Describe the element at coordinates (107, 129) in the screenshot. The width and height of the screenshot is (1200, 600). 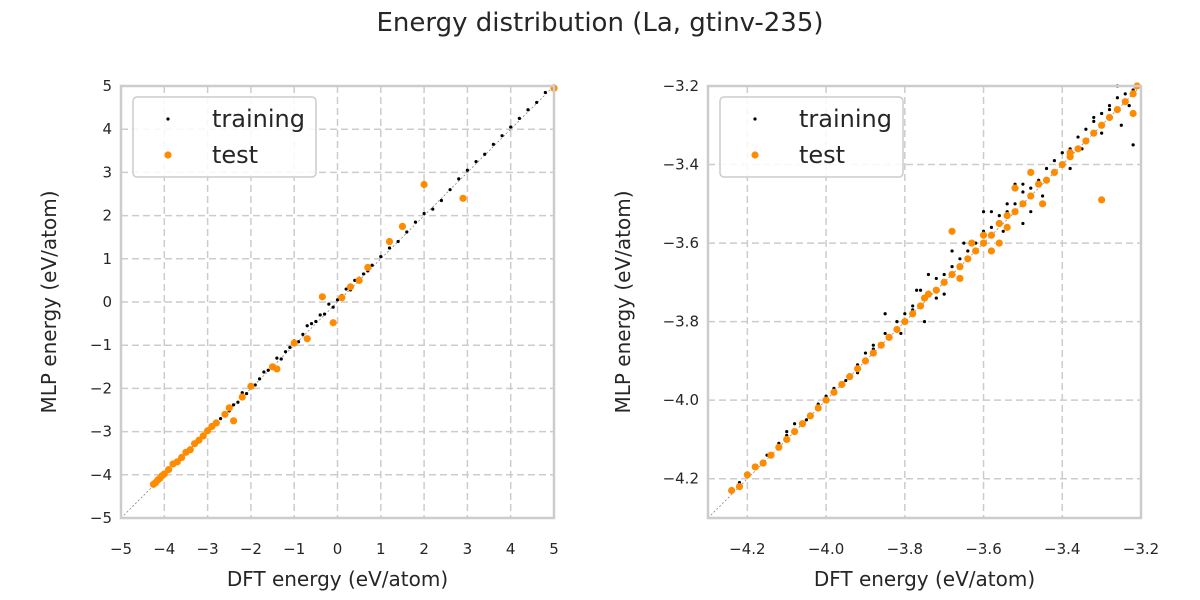
I see `y-tick-label: 4` at that location.